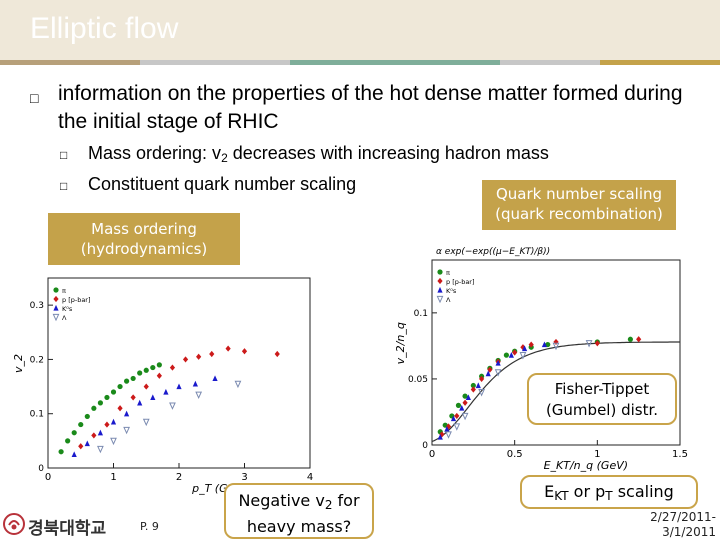 The image size is (720, 541). Describe the element at coordinates (549, 491) in the screenshot. I see `scaling-label-pre: E` at that location.